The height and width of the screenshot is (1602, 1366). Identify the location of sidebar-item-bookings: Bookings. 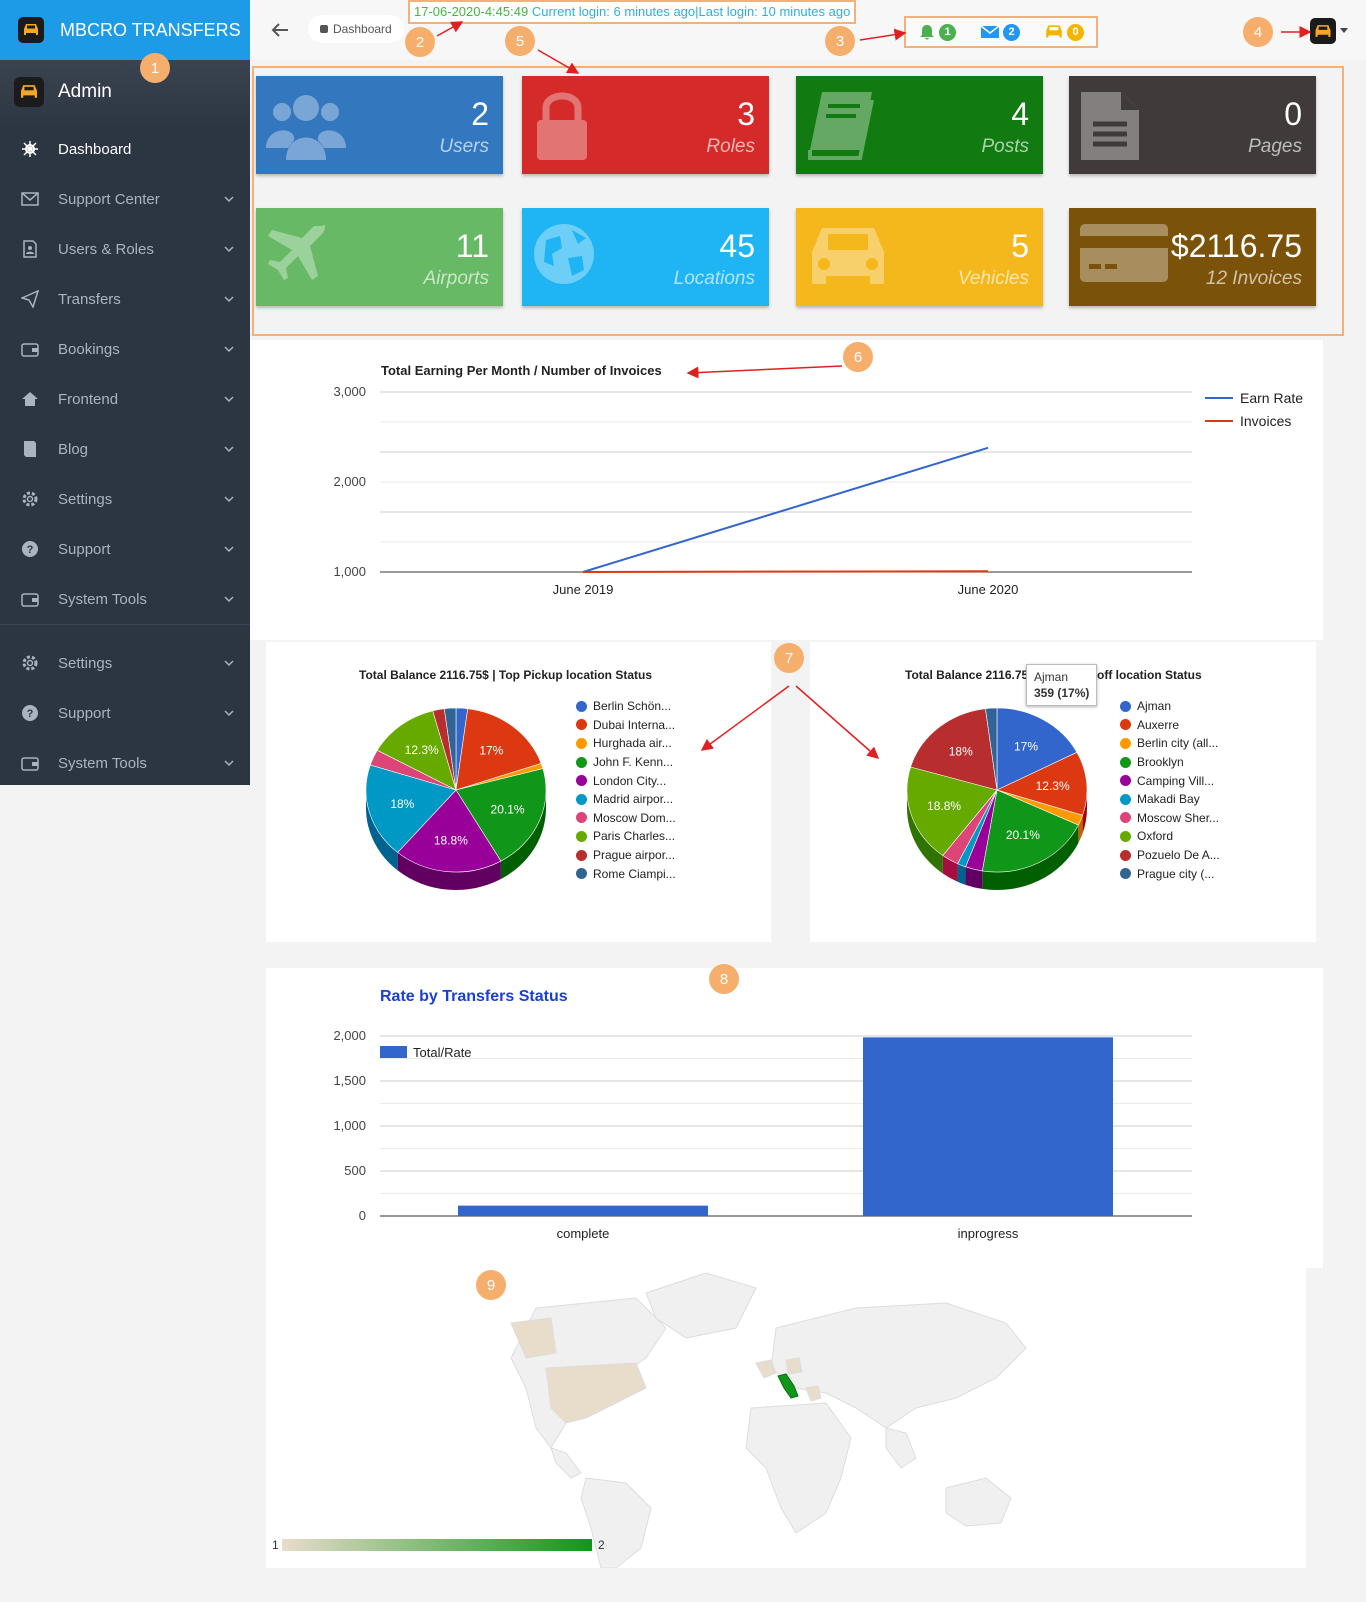
(125, 349).